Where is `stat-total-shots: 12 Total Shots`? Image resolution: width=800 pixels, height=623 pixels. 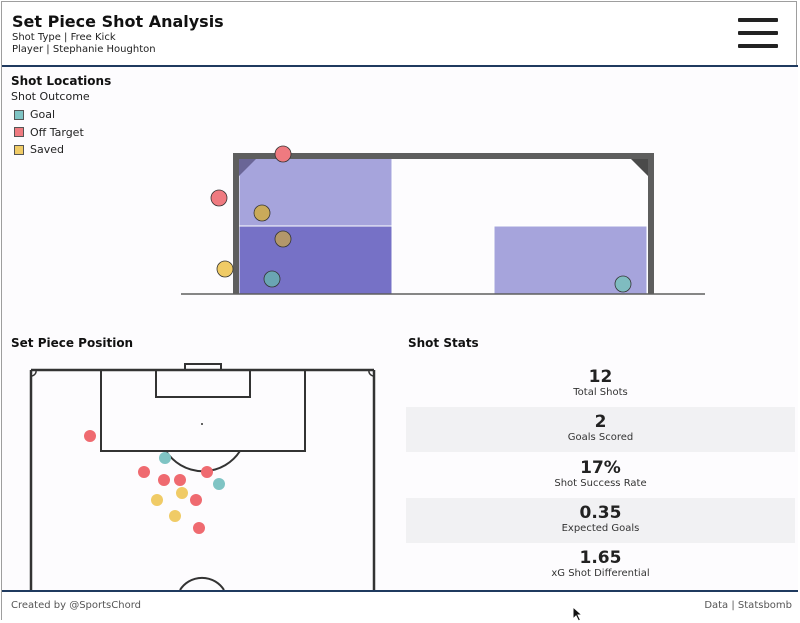
stat-total-shots: 12 Total Shots is located at coordinates (600, 384).